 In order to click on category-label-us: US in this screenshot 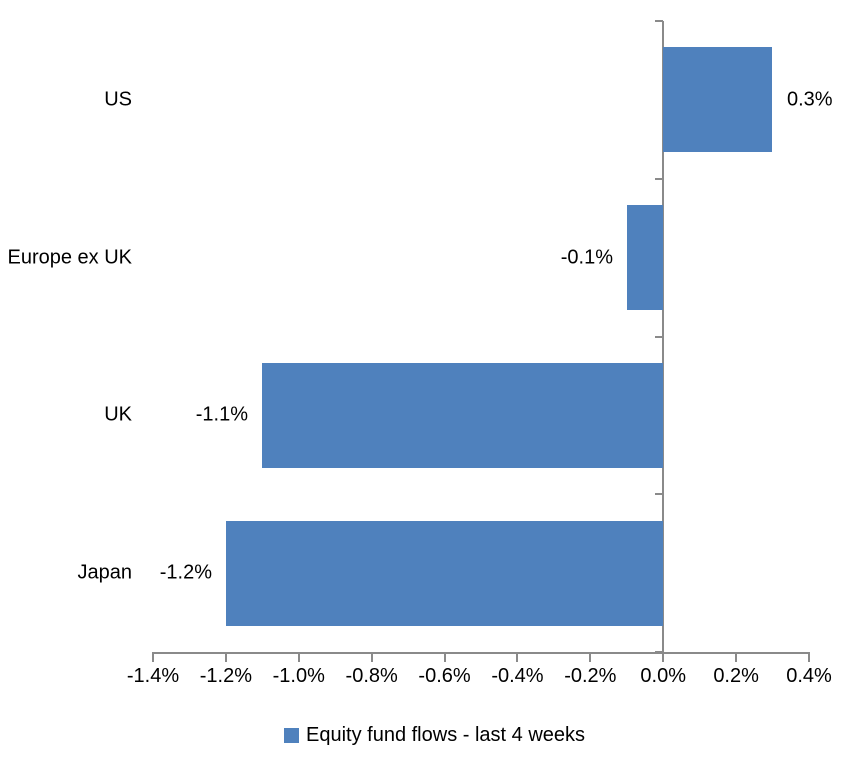, I will do `click(118, 99)`.